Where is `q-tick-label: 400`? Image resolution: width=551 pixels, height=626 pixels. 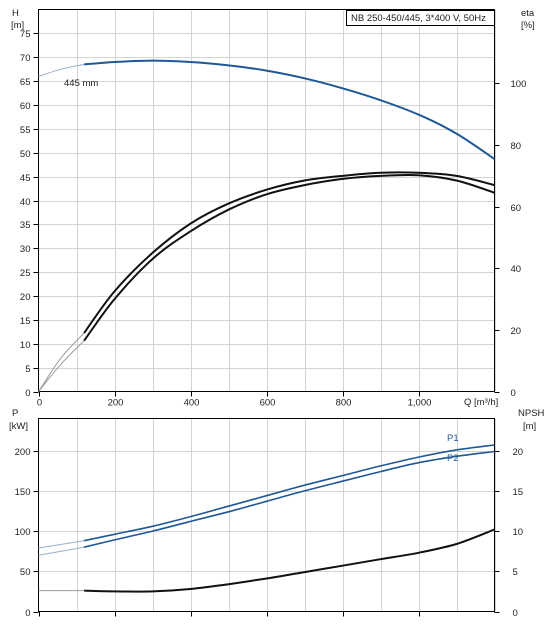
q-tick-label: 400 is located at coordinates (192, 403).